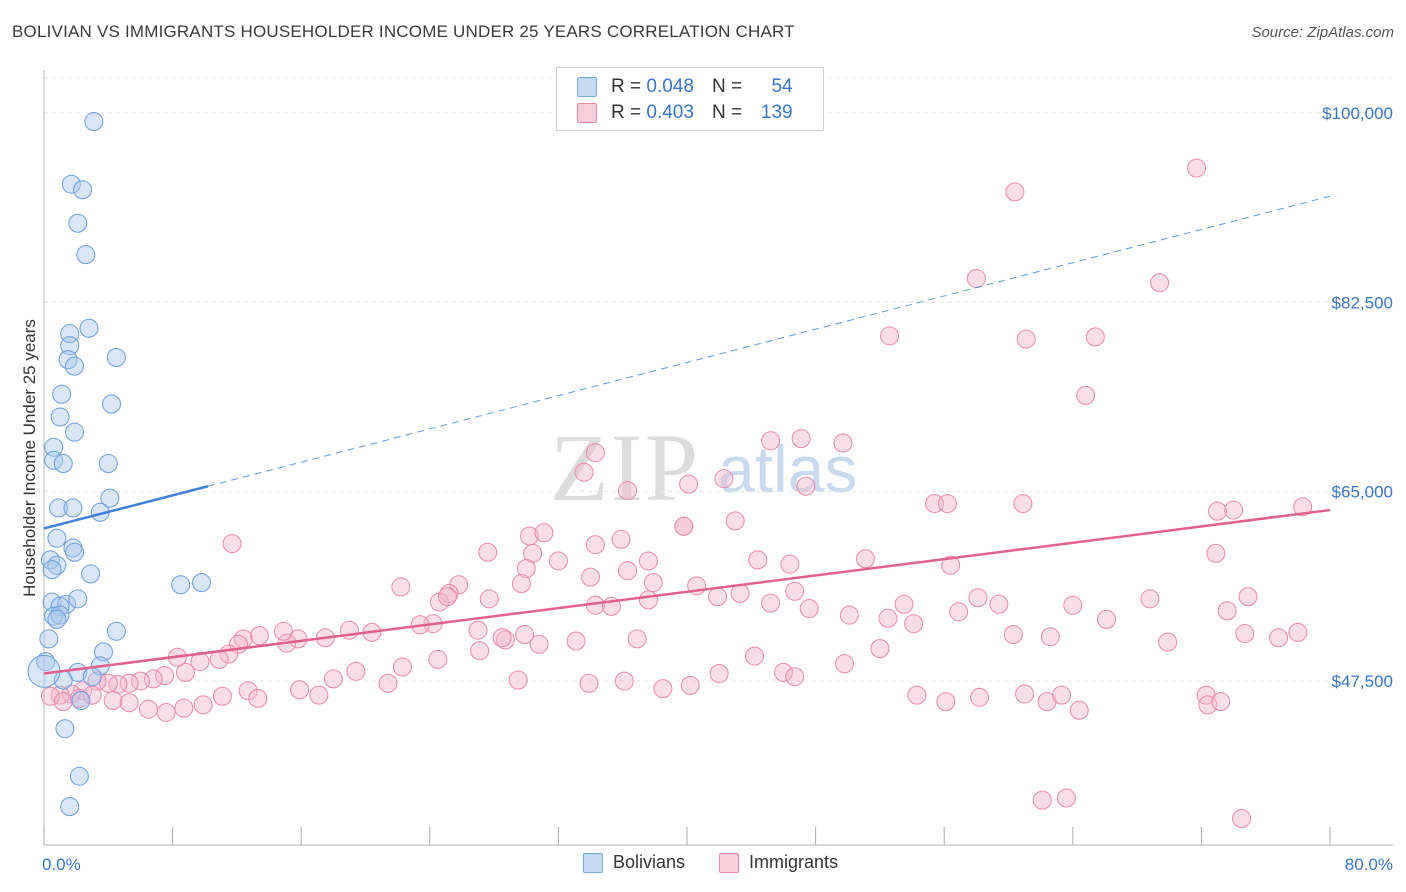 This screenshot has width=1406, height=892. I want to click on legend-swatch-immigrants, so click(587, 113).